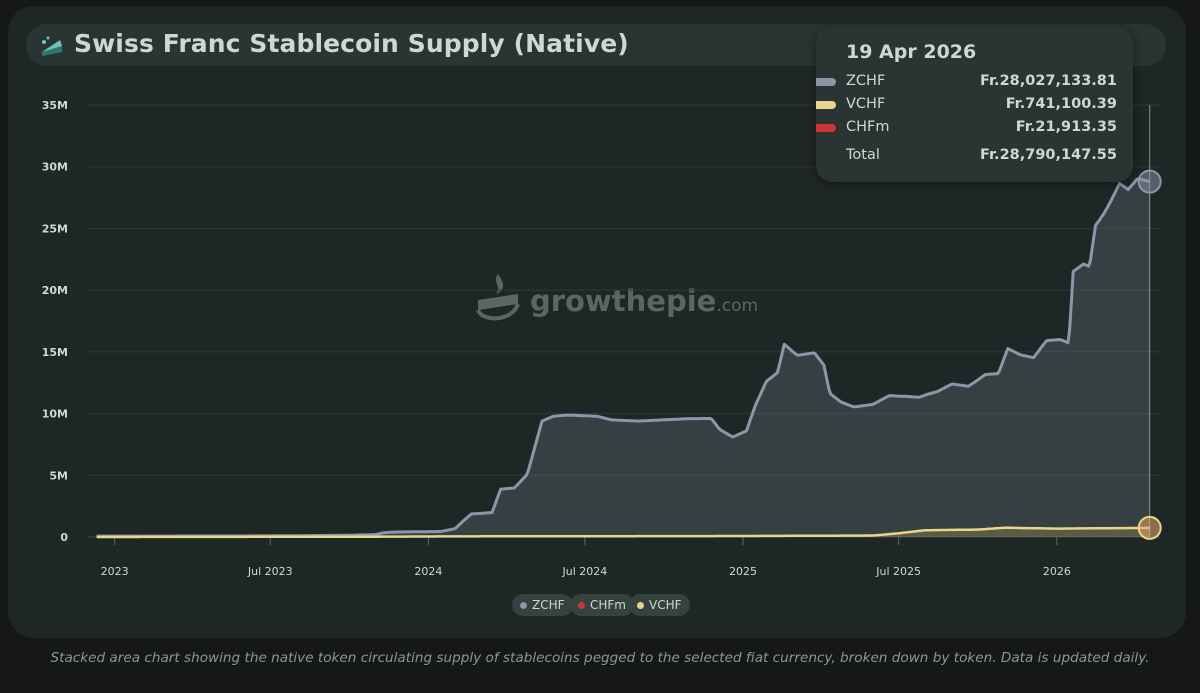 This screenshot has width=1200, height=693. Describe the element at coordinates (55, 290) in the screenshot. I see `y-tick-label: 20M` at that location.